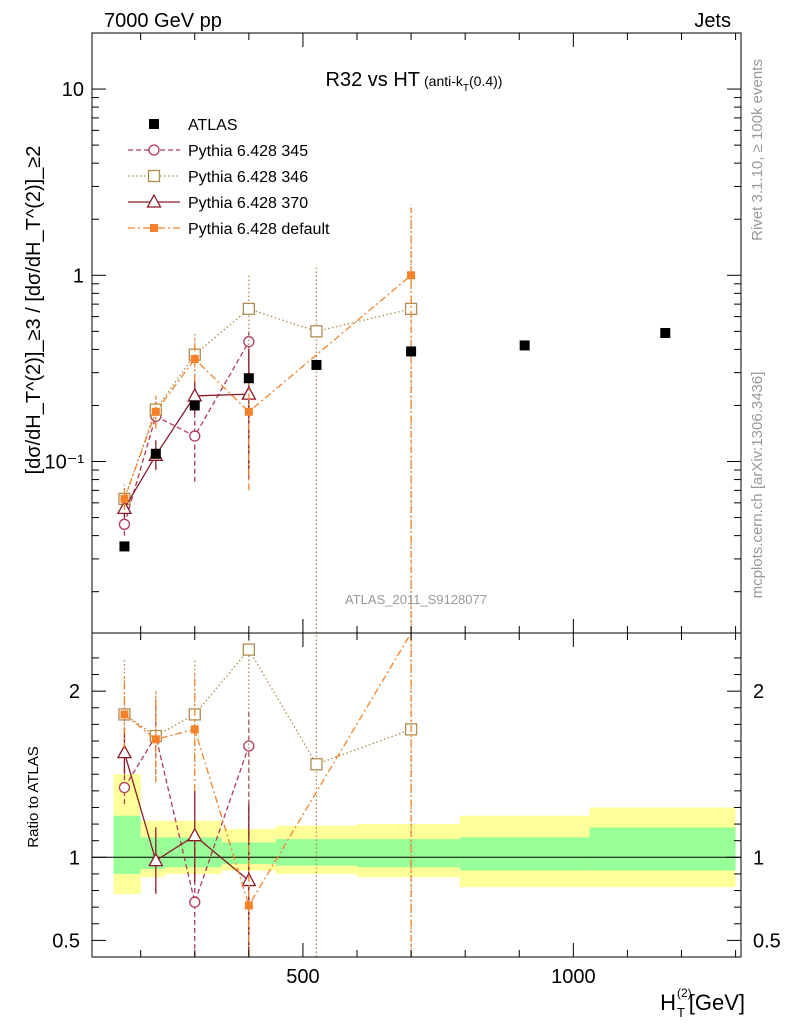  What do you see at coordinates (34, 310) in the screenshot?
I see `y-axis-label: [dσ/dH_T^(2)]_≥3 / [dσ/dH_T^(2)]_≥2` at bounding box center [34, 310].